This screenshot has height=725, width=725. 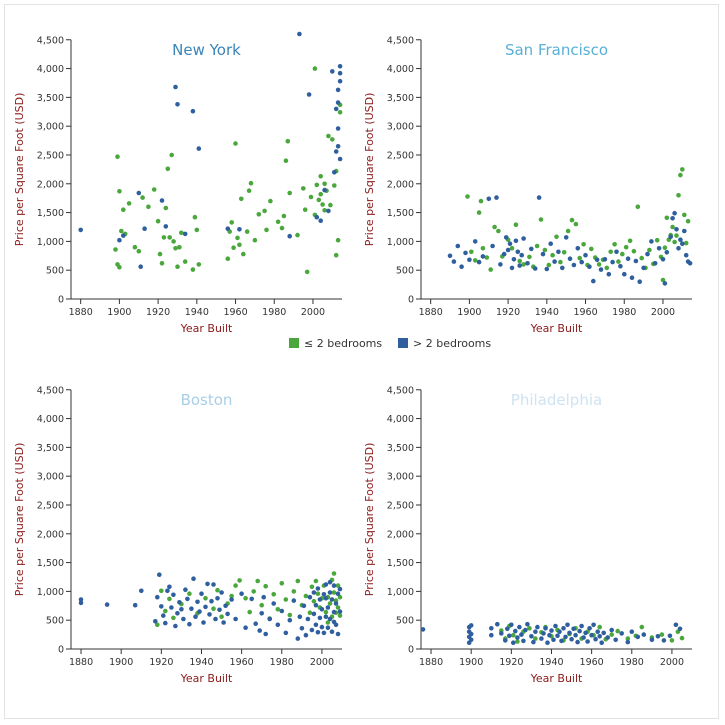 I want to click on x-axis-title: Year Built, so click(x=556, y=328).